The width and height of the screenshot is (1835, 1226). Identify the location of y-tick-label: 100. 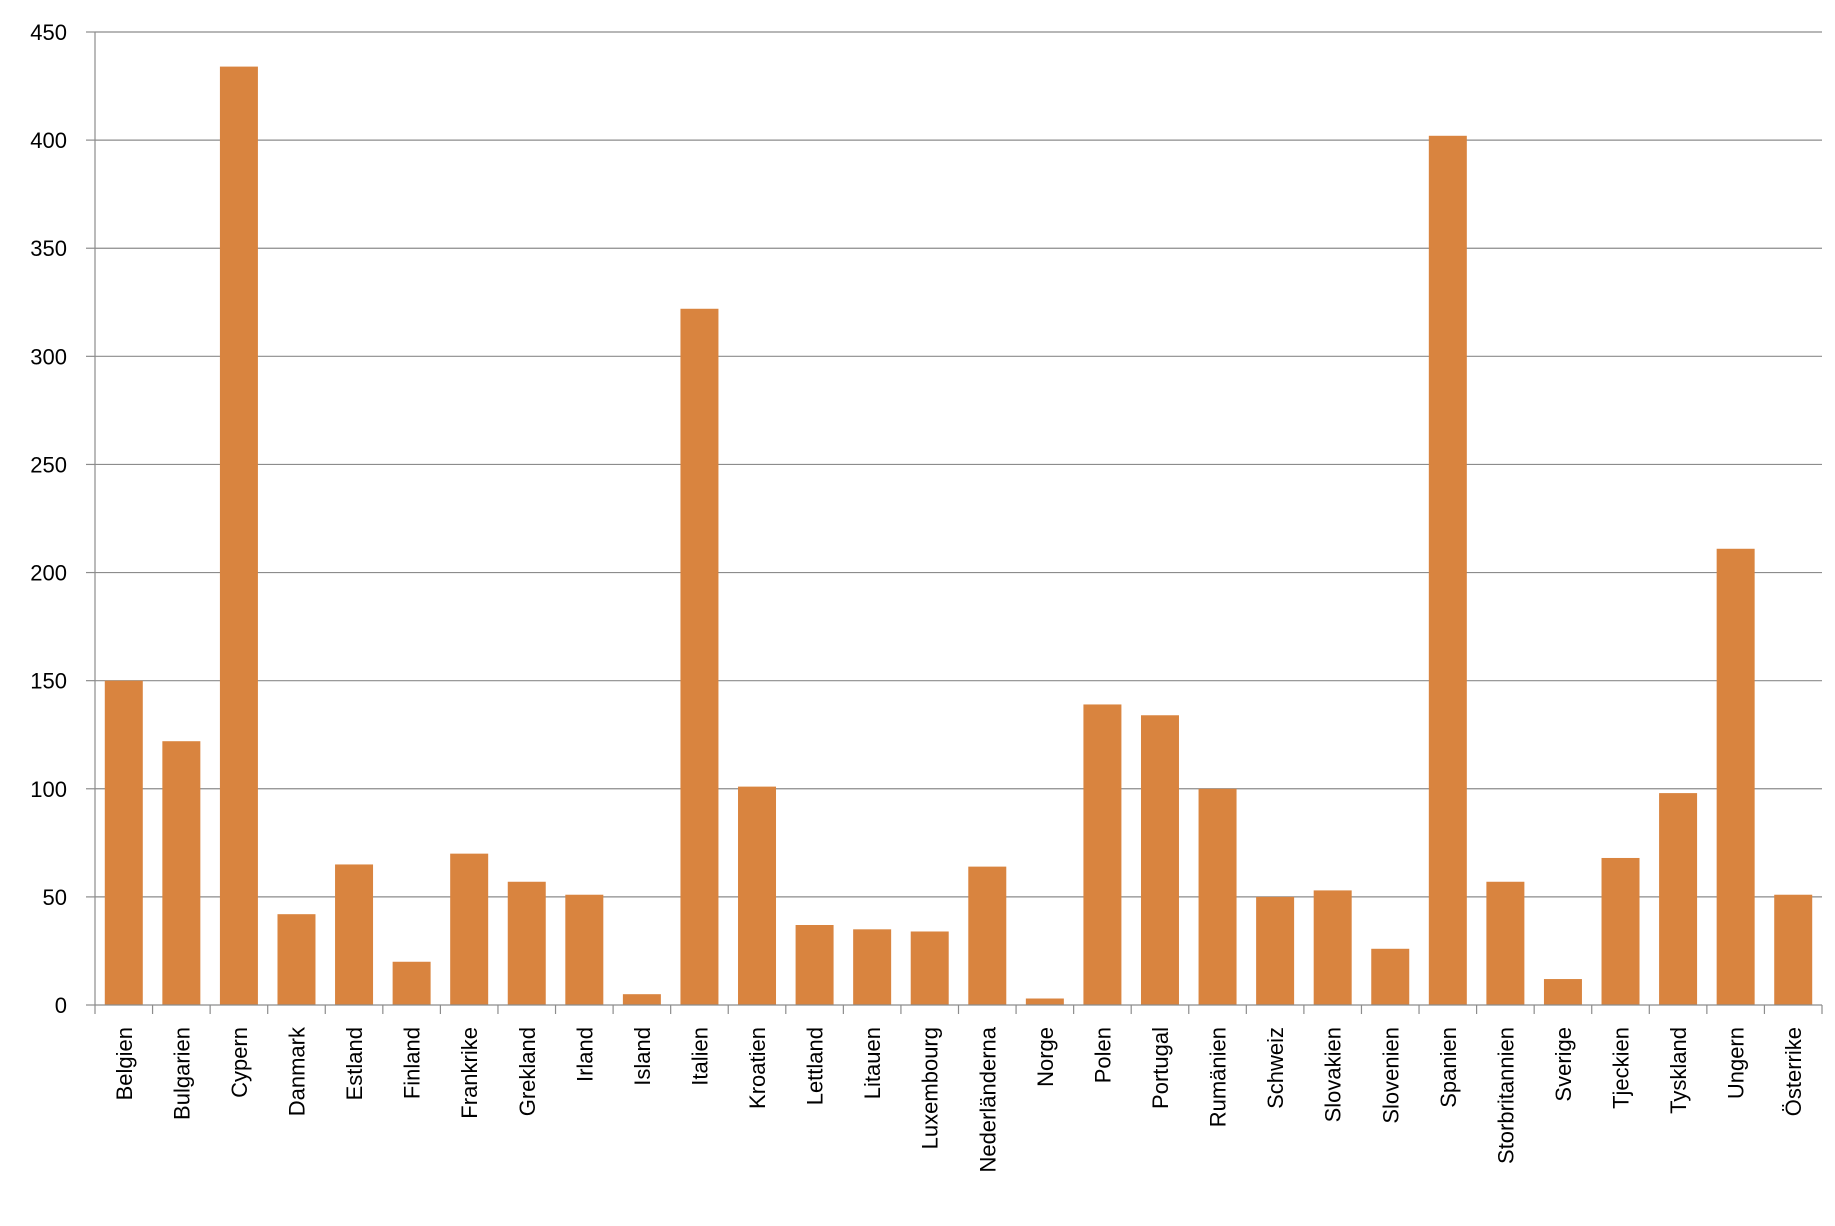
(48, 789).